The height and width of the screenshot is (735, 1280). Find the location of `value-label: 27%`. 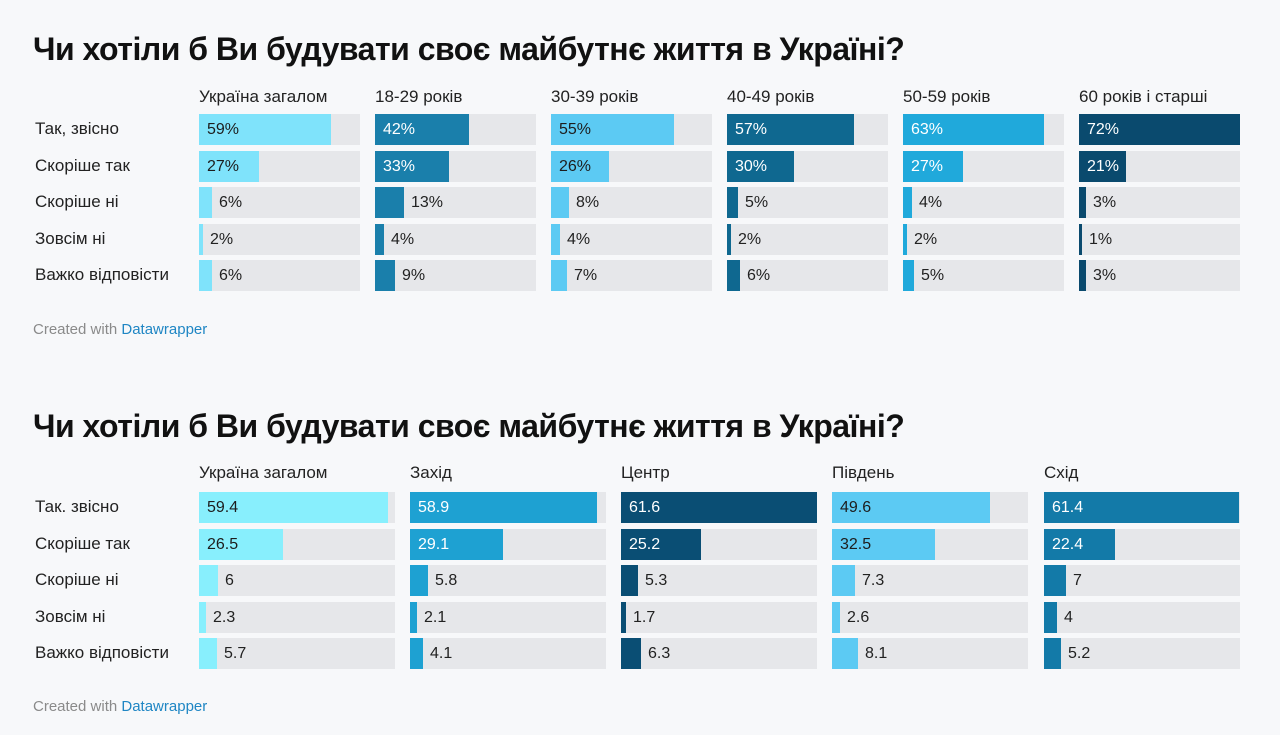

value-label: 27% is located at coordinates (927, 166).